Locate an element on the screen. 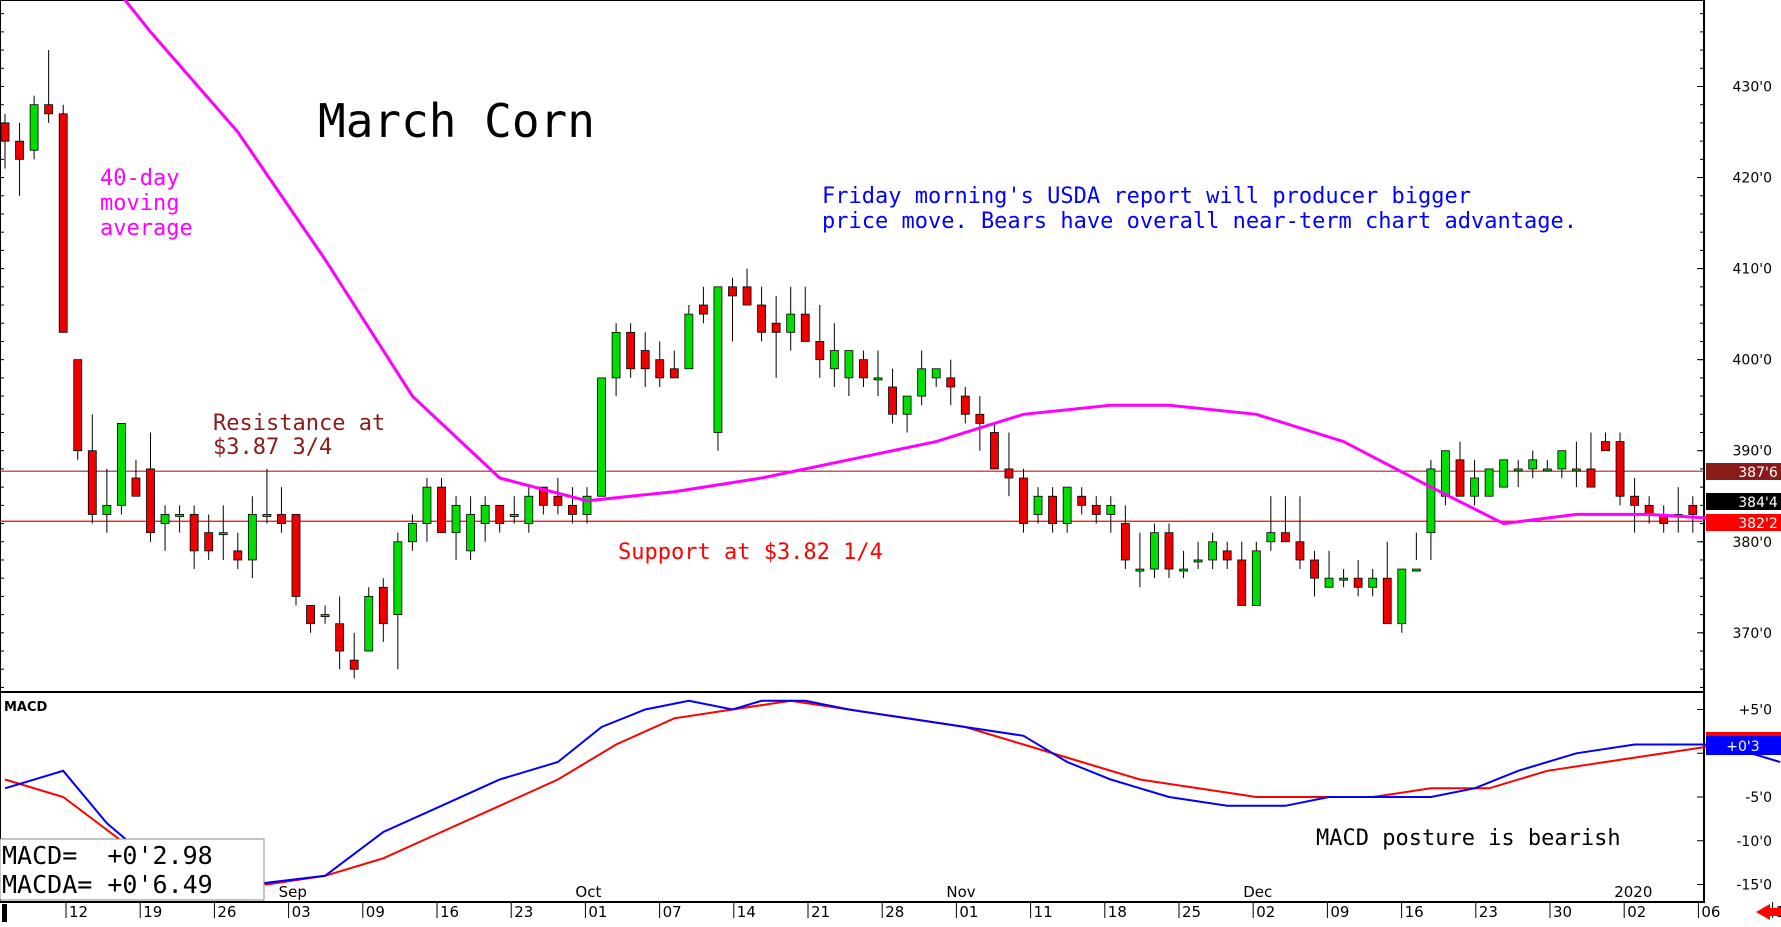  date-tick-label: 14 is located at coordinates (746, 912).